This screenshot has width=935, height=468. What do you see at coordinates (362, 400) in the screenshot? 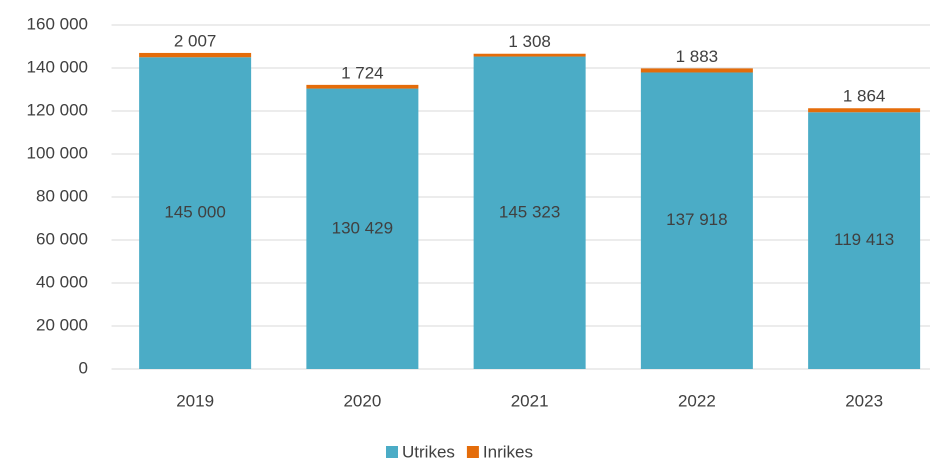
I see `x-tick-label: 2020` at bounding box center [362, 400].